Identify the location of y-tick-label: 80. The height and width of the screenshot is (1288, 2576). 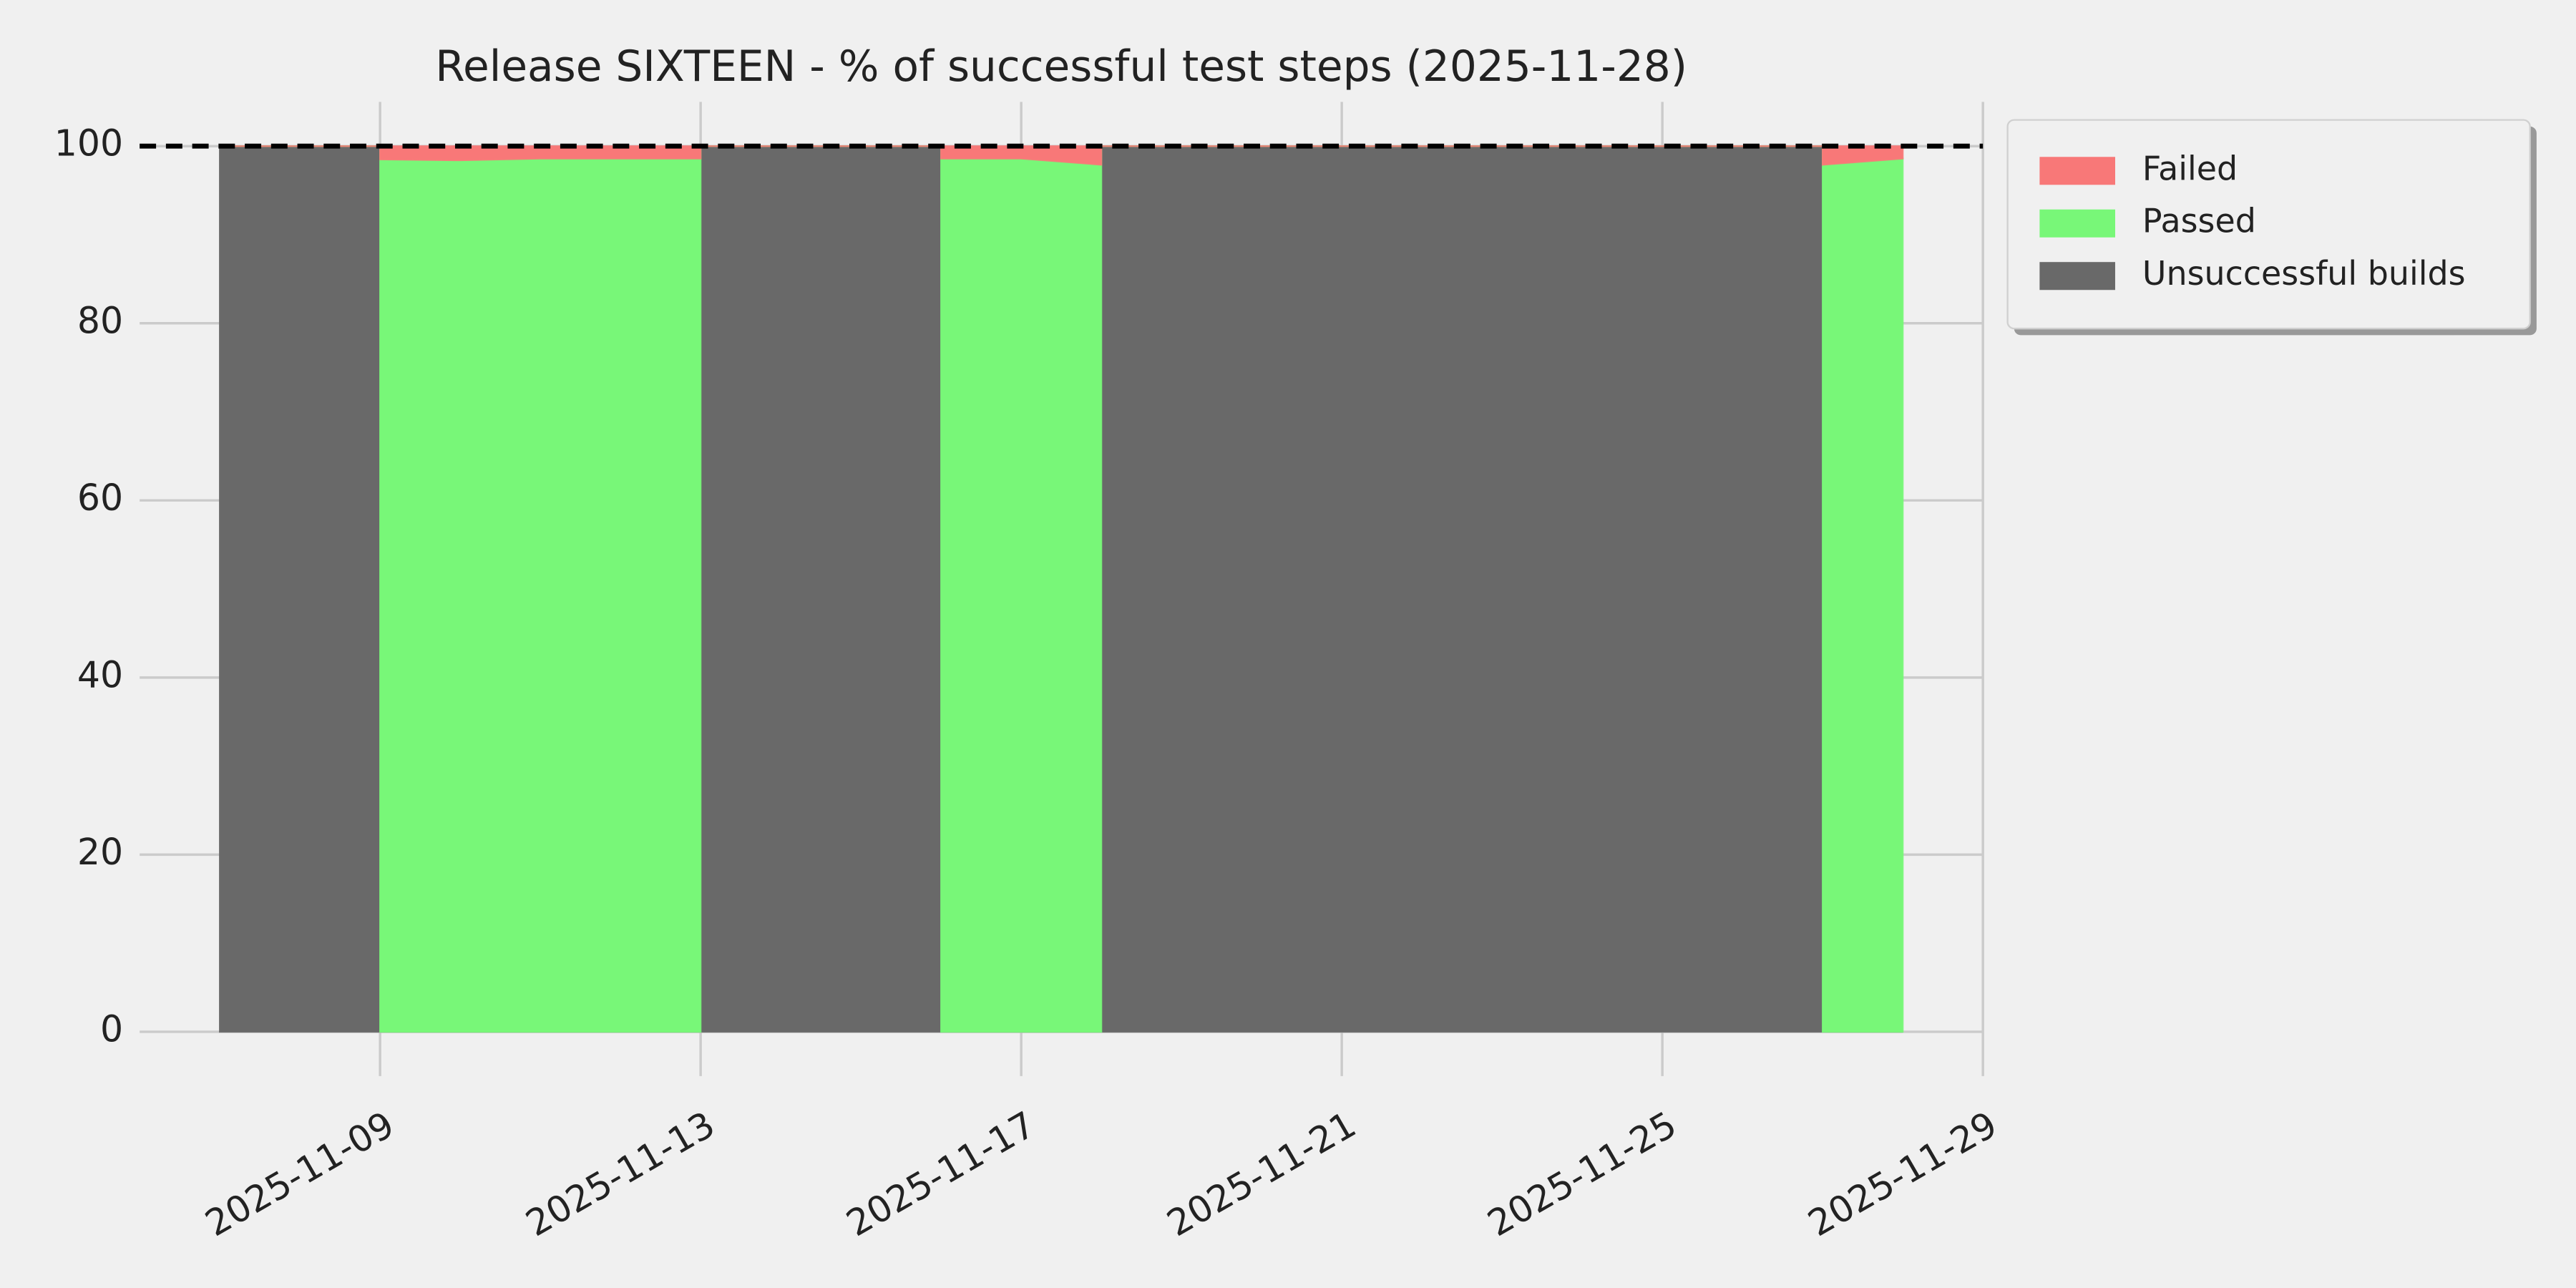
(100, 320).